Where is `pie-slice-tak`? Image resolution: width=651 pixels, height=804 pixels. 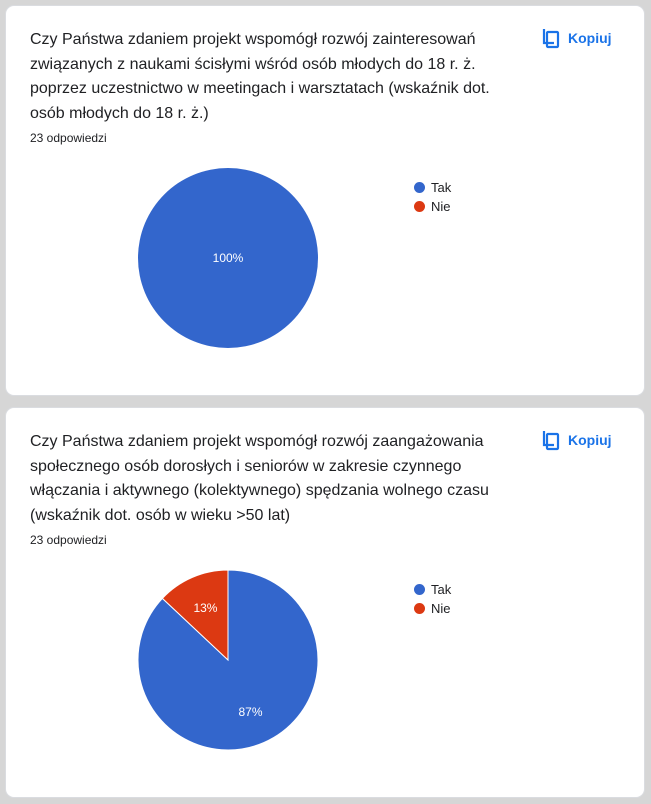 pie-slice-tak is located at coordinates (228, 258).